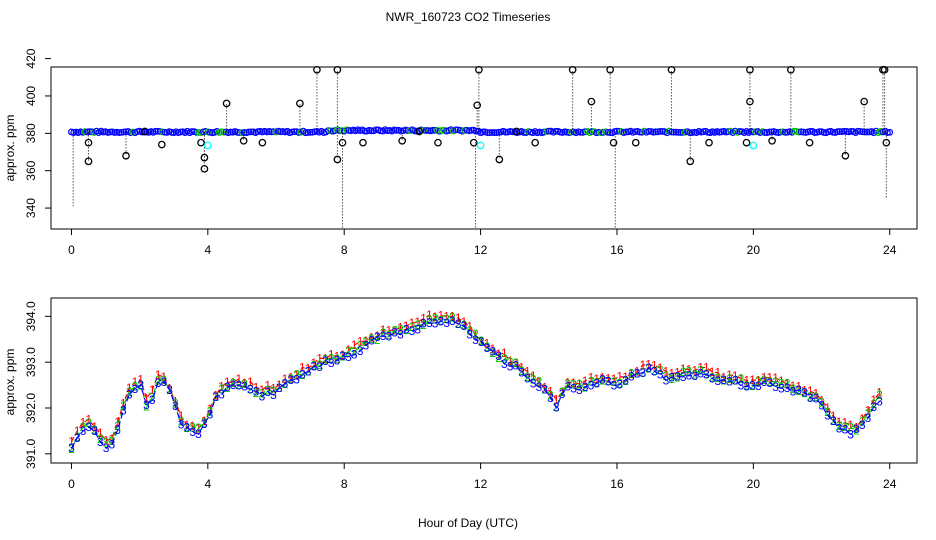 The height and width of the screenshot is (540, 936). Describe the element at coordinates (754, 250) in the screenshot. I see `top-x-tick-label: 20` at that location.